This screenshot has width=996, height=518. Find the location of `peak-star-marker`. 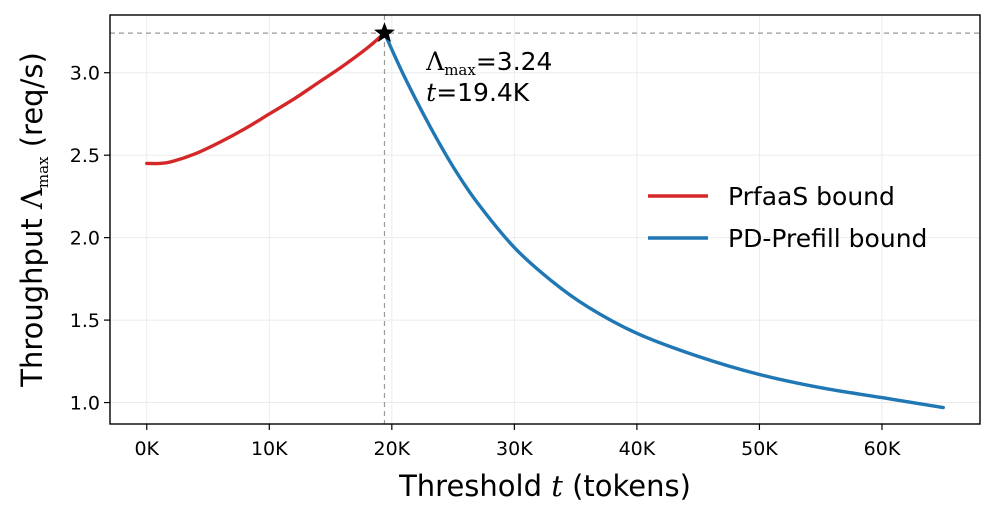

peak-star-marker is located at coordinates (384, 32).